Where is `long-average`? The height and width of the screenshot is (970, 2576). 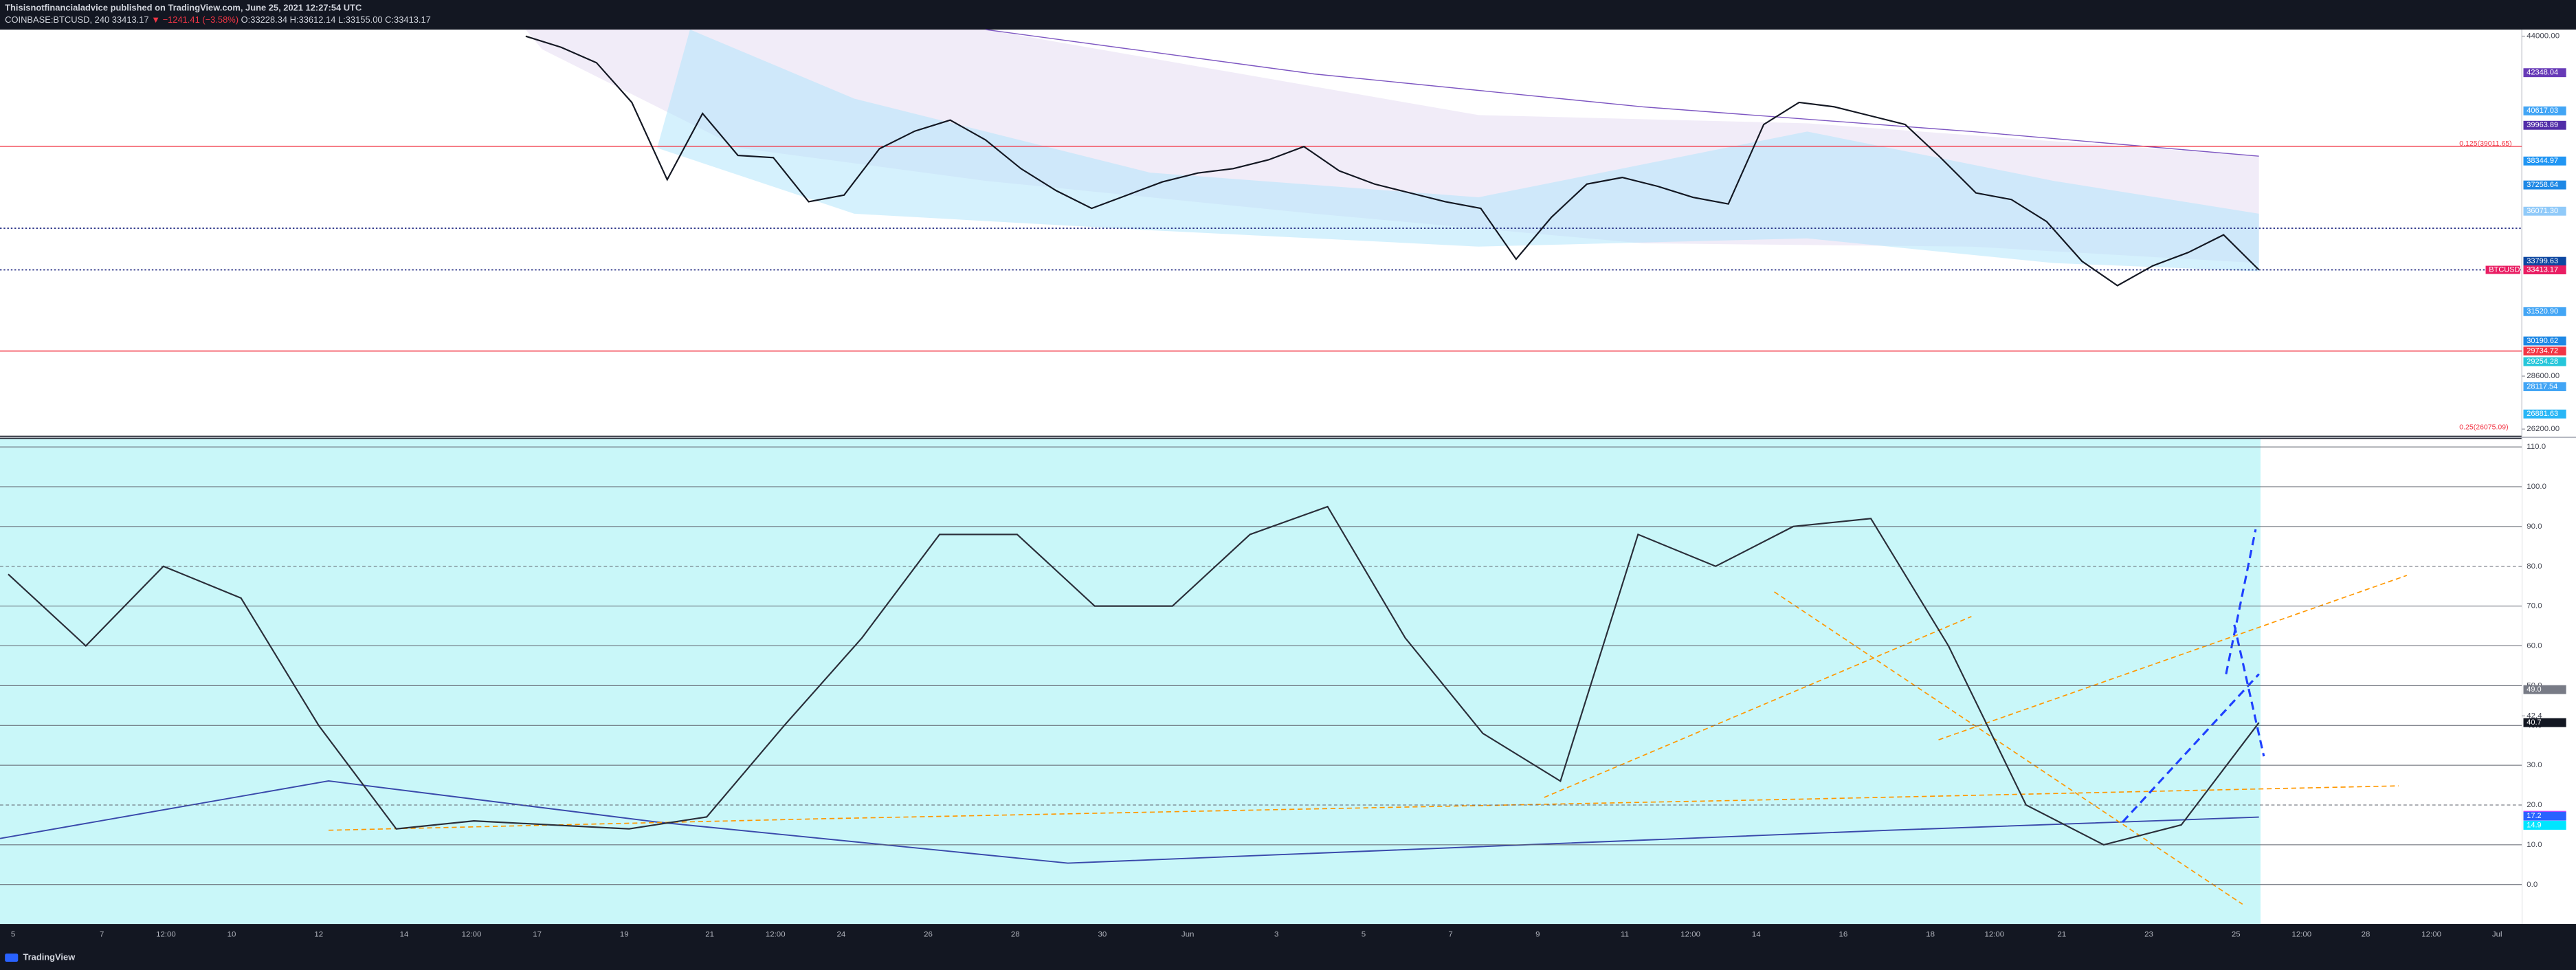 long-average is located at coordinates (1129, 822).